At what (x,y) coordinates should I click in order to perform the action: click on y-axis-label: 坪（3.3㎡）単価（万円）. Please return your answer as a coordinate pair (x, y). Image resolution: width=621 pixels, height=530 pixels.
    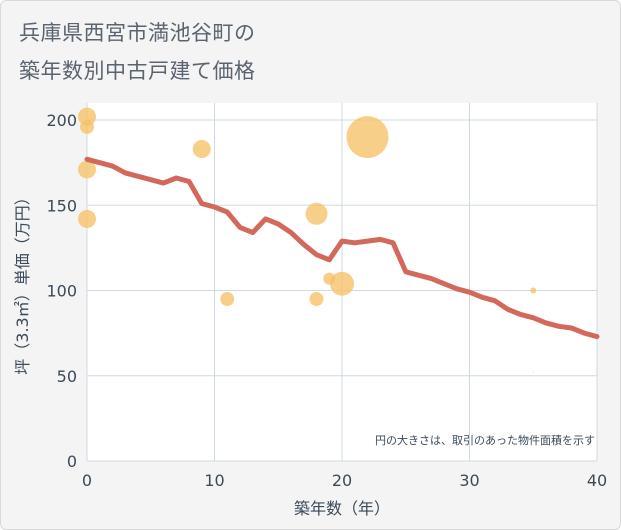
    Looking at the image, I should click on (22, 281).